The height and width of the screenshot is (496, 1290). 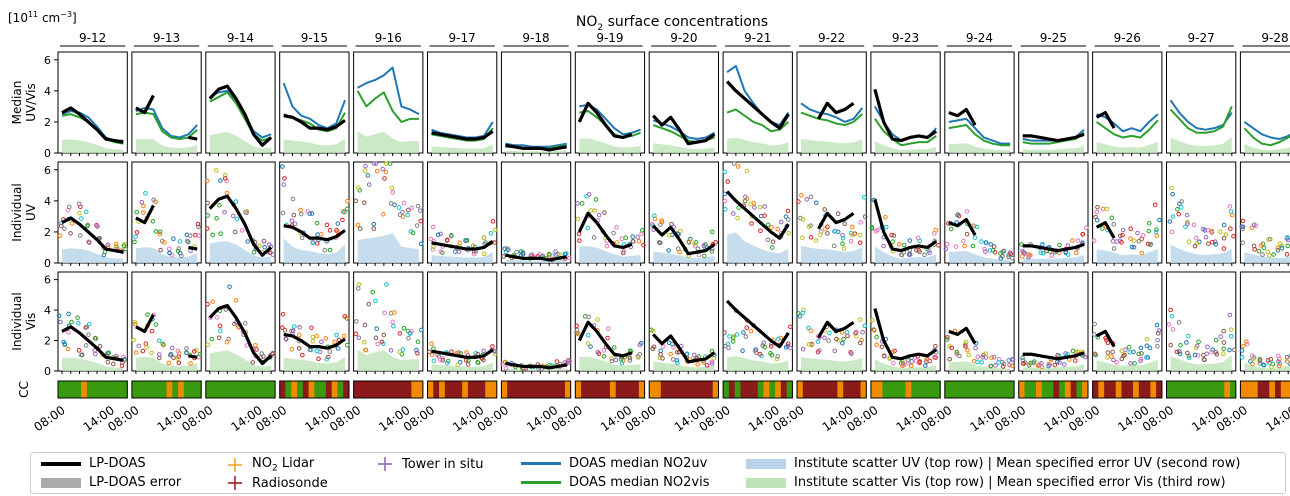 I want to click on cc-frame, so click(x=1053, y=389).